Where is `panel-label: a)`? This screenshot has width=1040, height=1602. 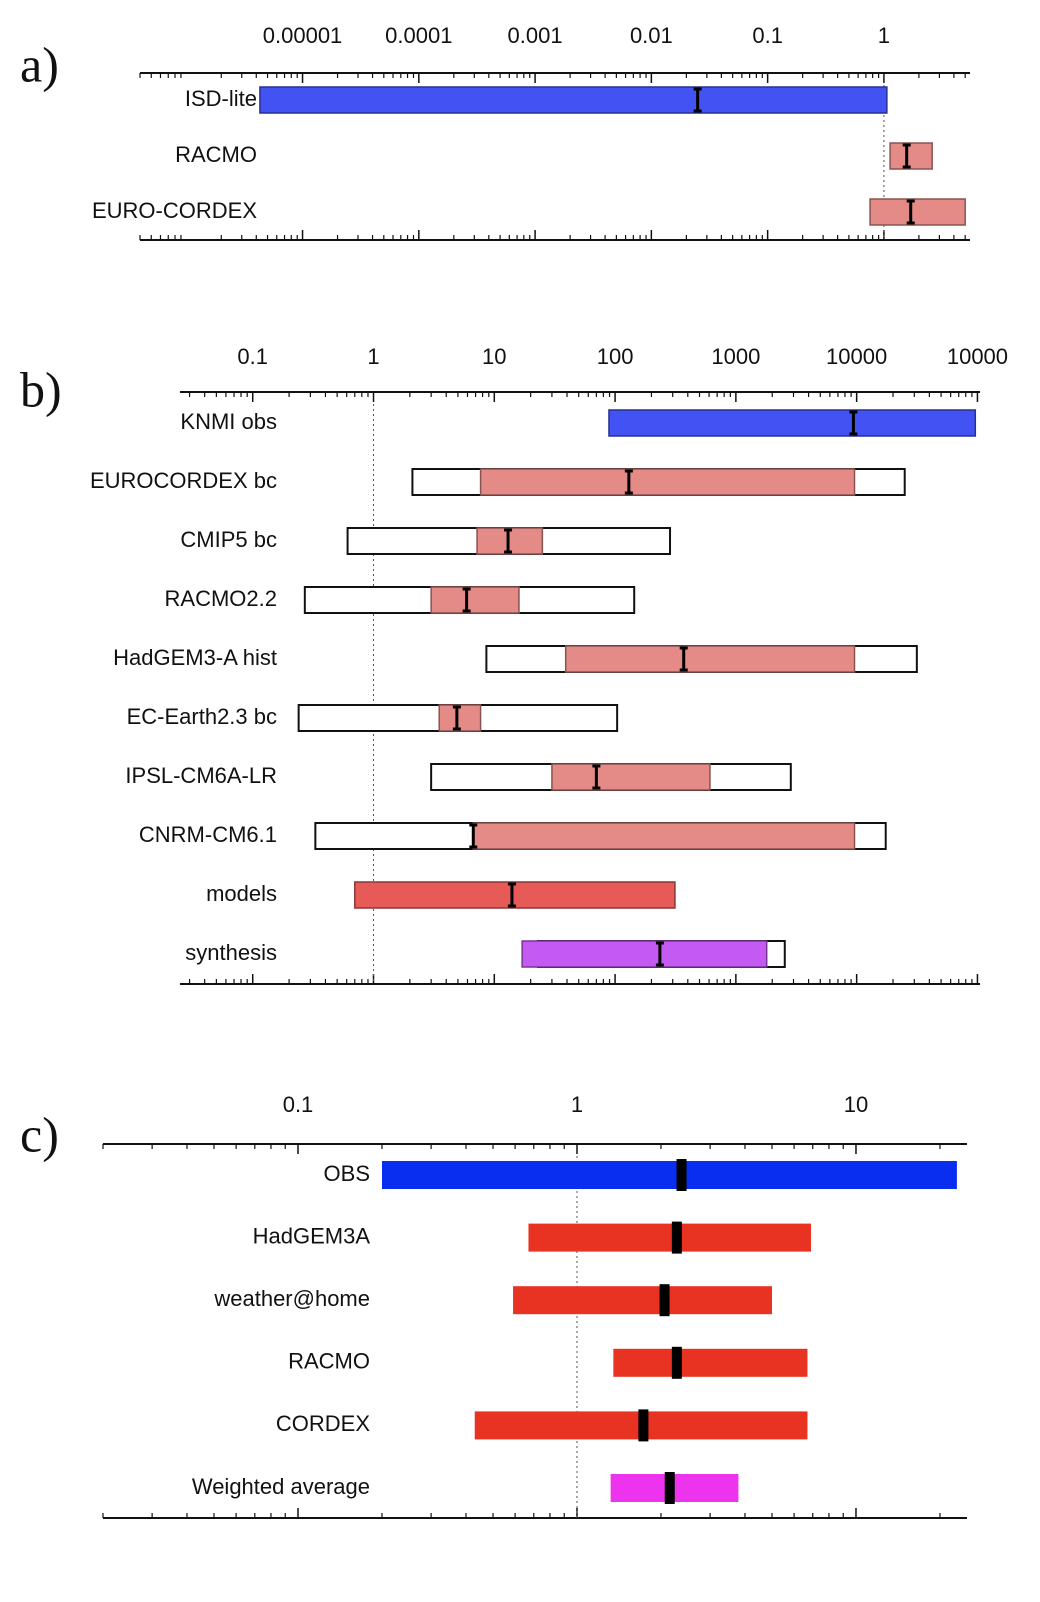 panel-label: a) is located at coordinates (39, 64).